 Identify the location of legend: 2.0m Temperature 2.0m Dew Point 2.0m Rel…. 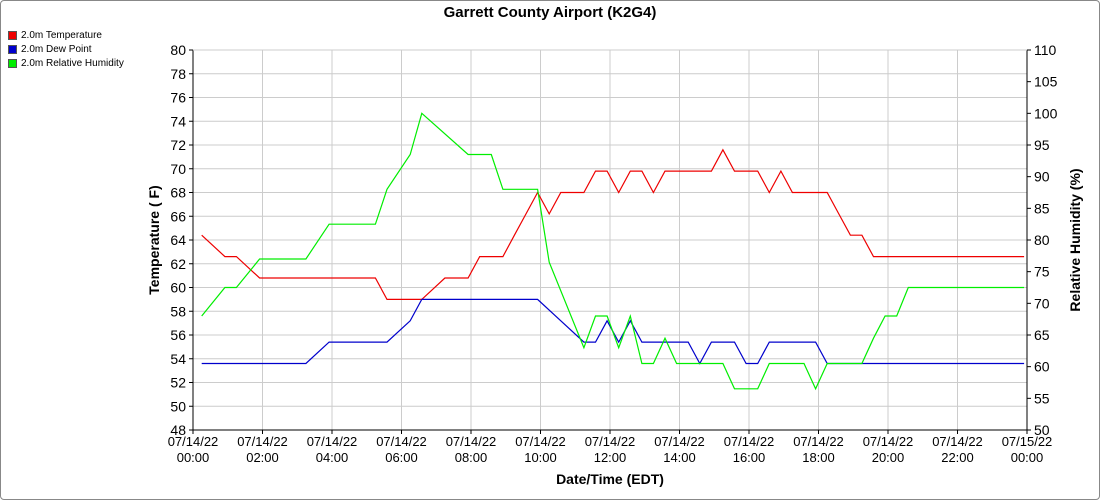
(66, 49).